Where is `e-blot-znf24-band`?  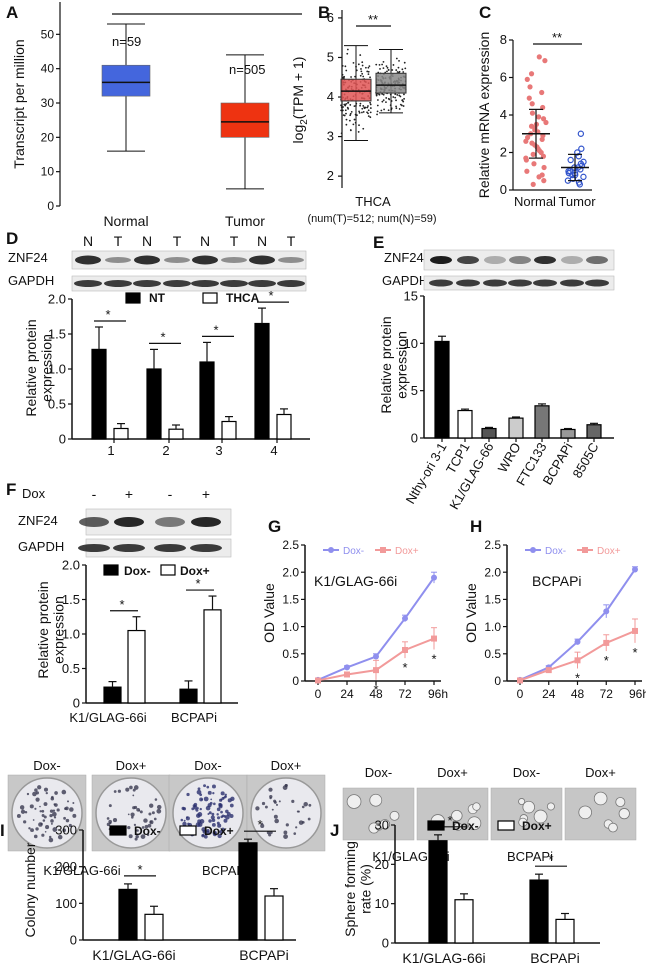
e-blot-znf24-band is located at coordinates (545, 260).